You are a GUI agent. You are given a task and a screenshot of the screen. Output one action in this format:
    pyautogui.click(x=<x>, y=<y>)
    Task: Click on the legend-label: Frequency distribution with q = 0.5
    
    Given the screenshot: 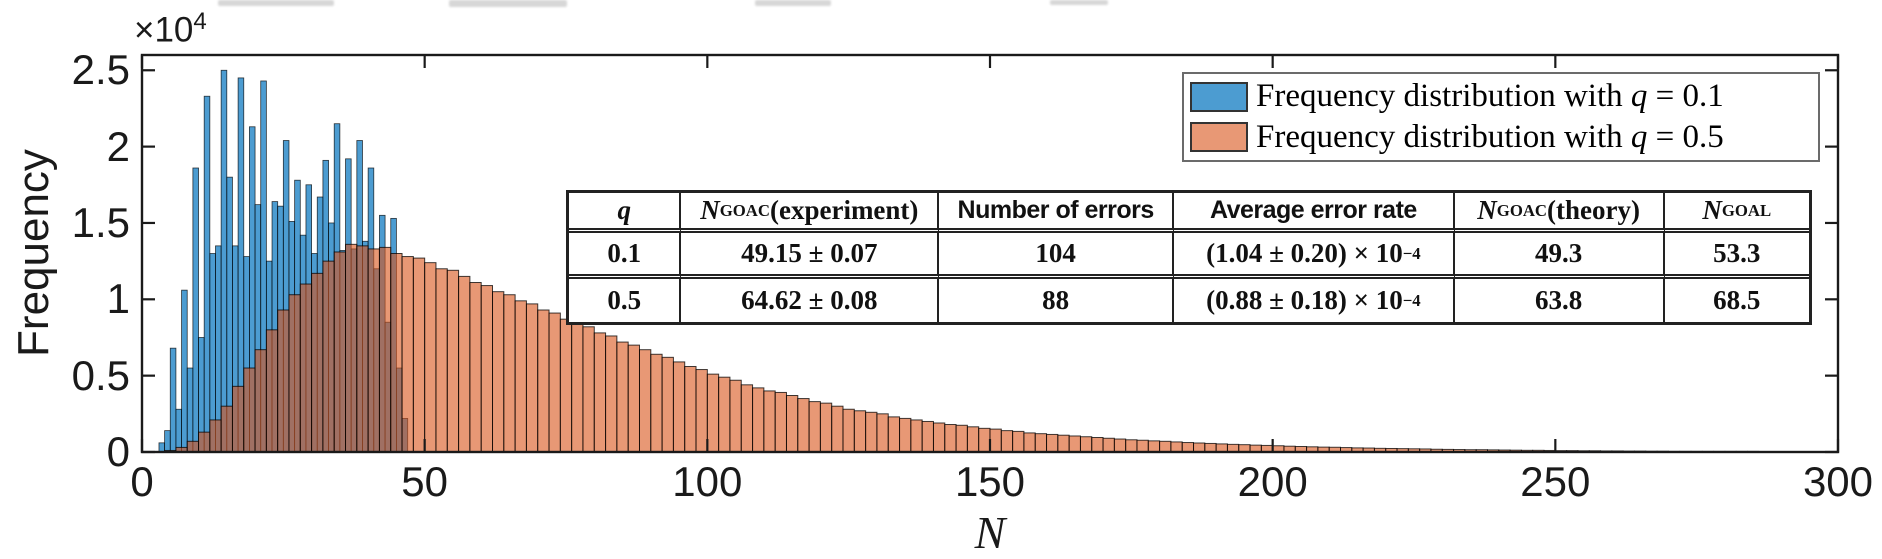 What is the action you would take?
    pyautogui.click(x=1490, y=136)
    